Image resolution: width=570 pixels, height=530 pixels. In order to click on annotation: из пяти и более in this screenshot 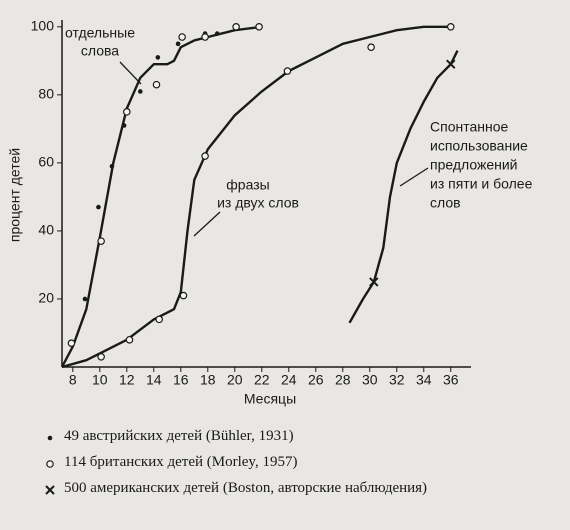, I will do `click(481, 184)`.